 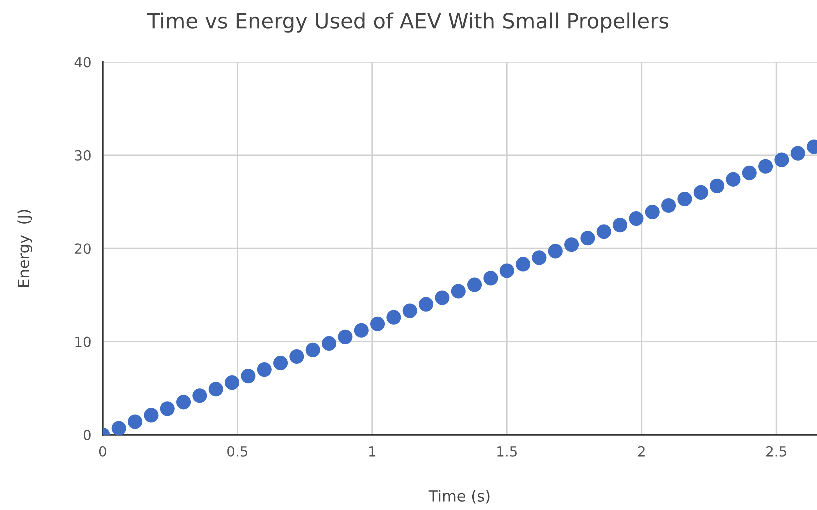 I want to click on x-tick-label: 0.5, so click(x=238, y=451).